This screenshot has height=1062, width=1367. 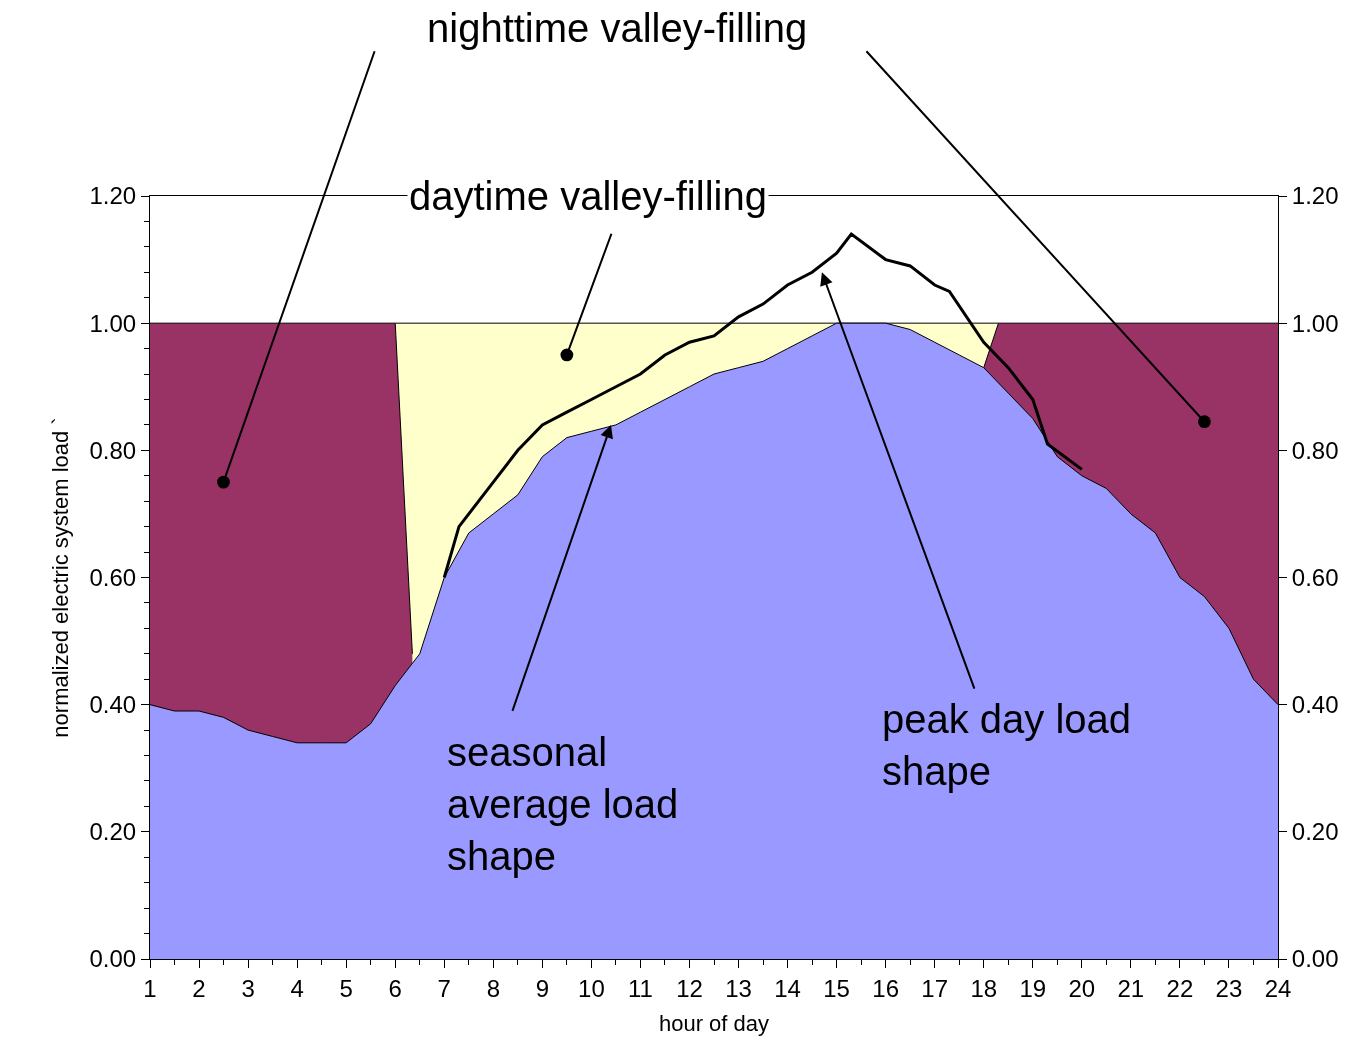 What do you see at coordinates (714, 1023) in the screenshot?
I see `x-axis-title: hour of day` at bounding box center [714, 1023].